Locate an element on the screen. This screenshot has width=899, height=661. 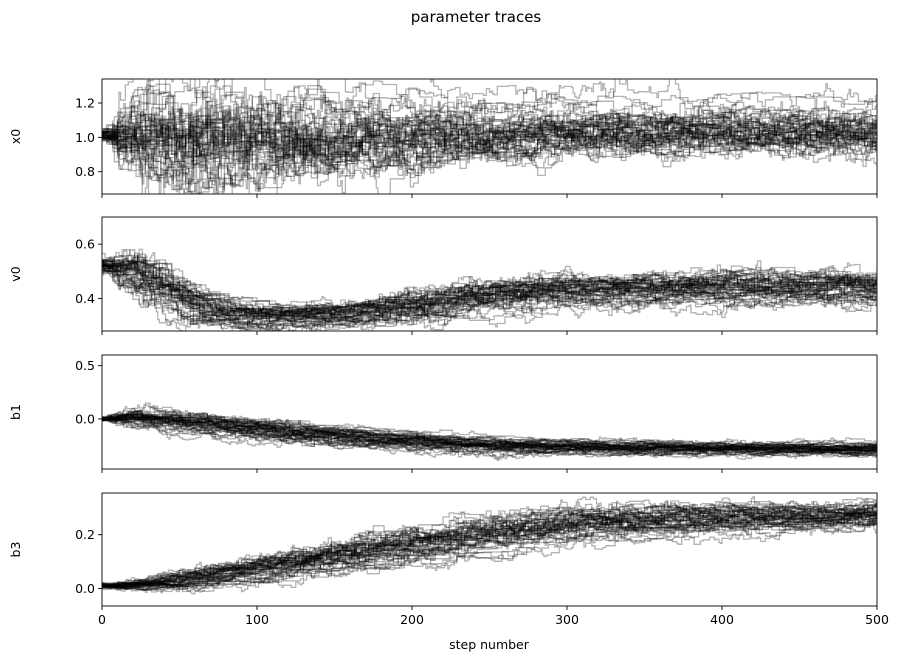
y-axis-label-v0: v0 is located at coordinates (15, 273).